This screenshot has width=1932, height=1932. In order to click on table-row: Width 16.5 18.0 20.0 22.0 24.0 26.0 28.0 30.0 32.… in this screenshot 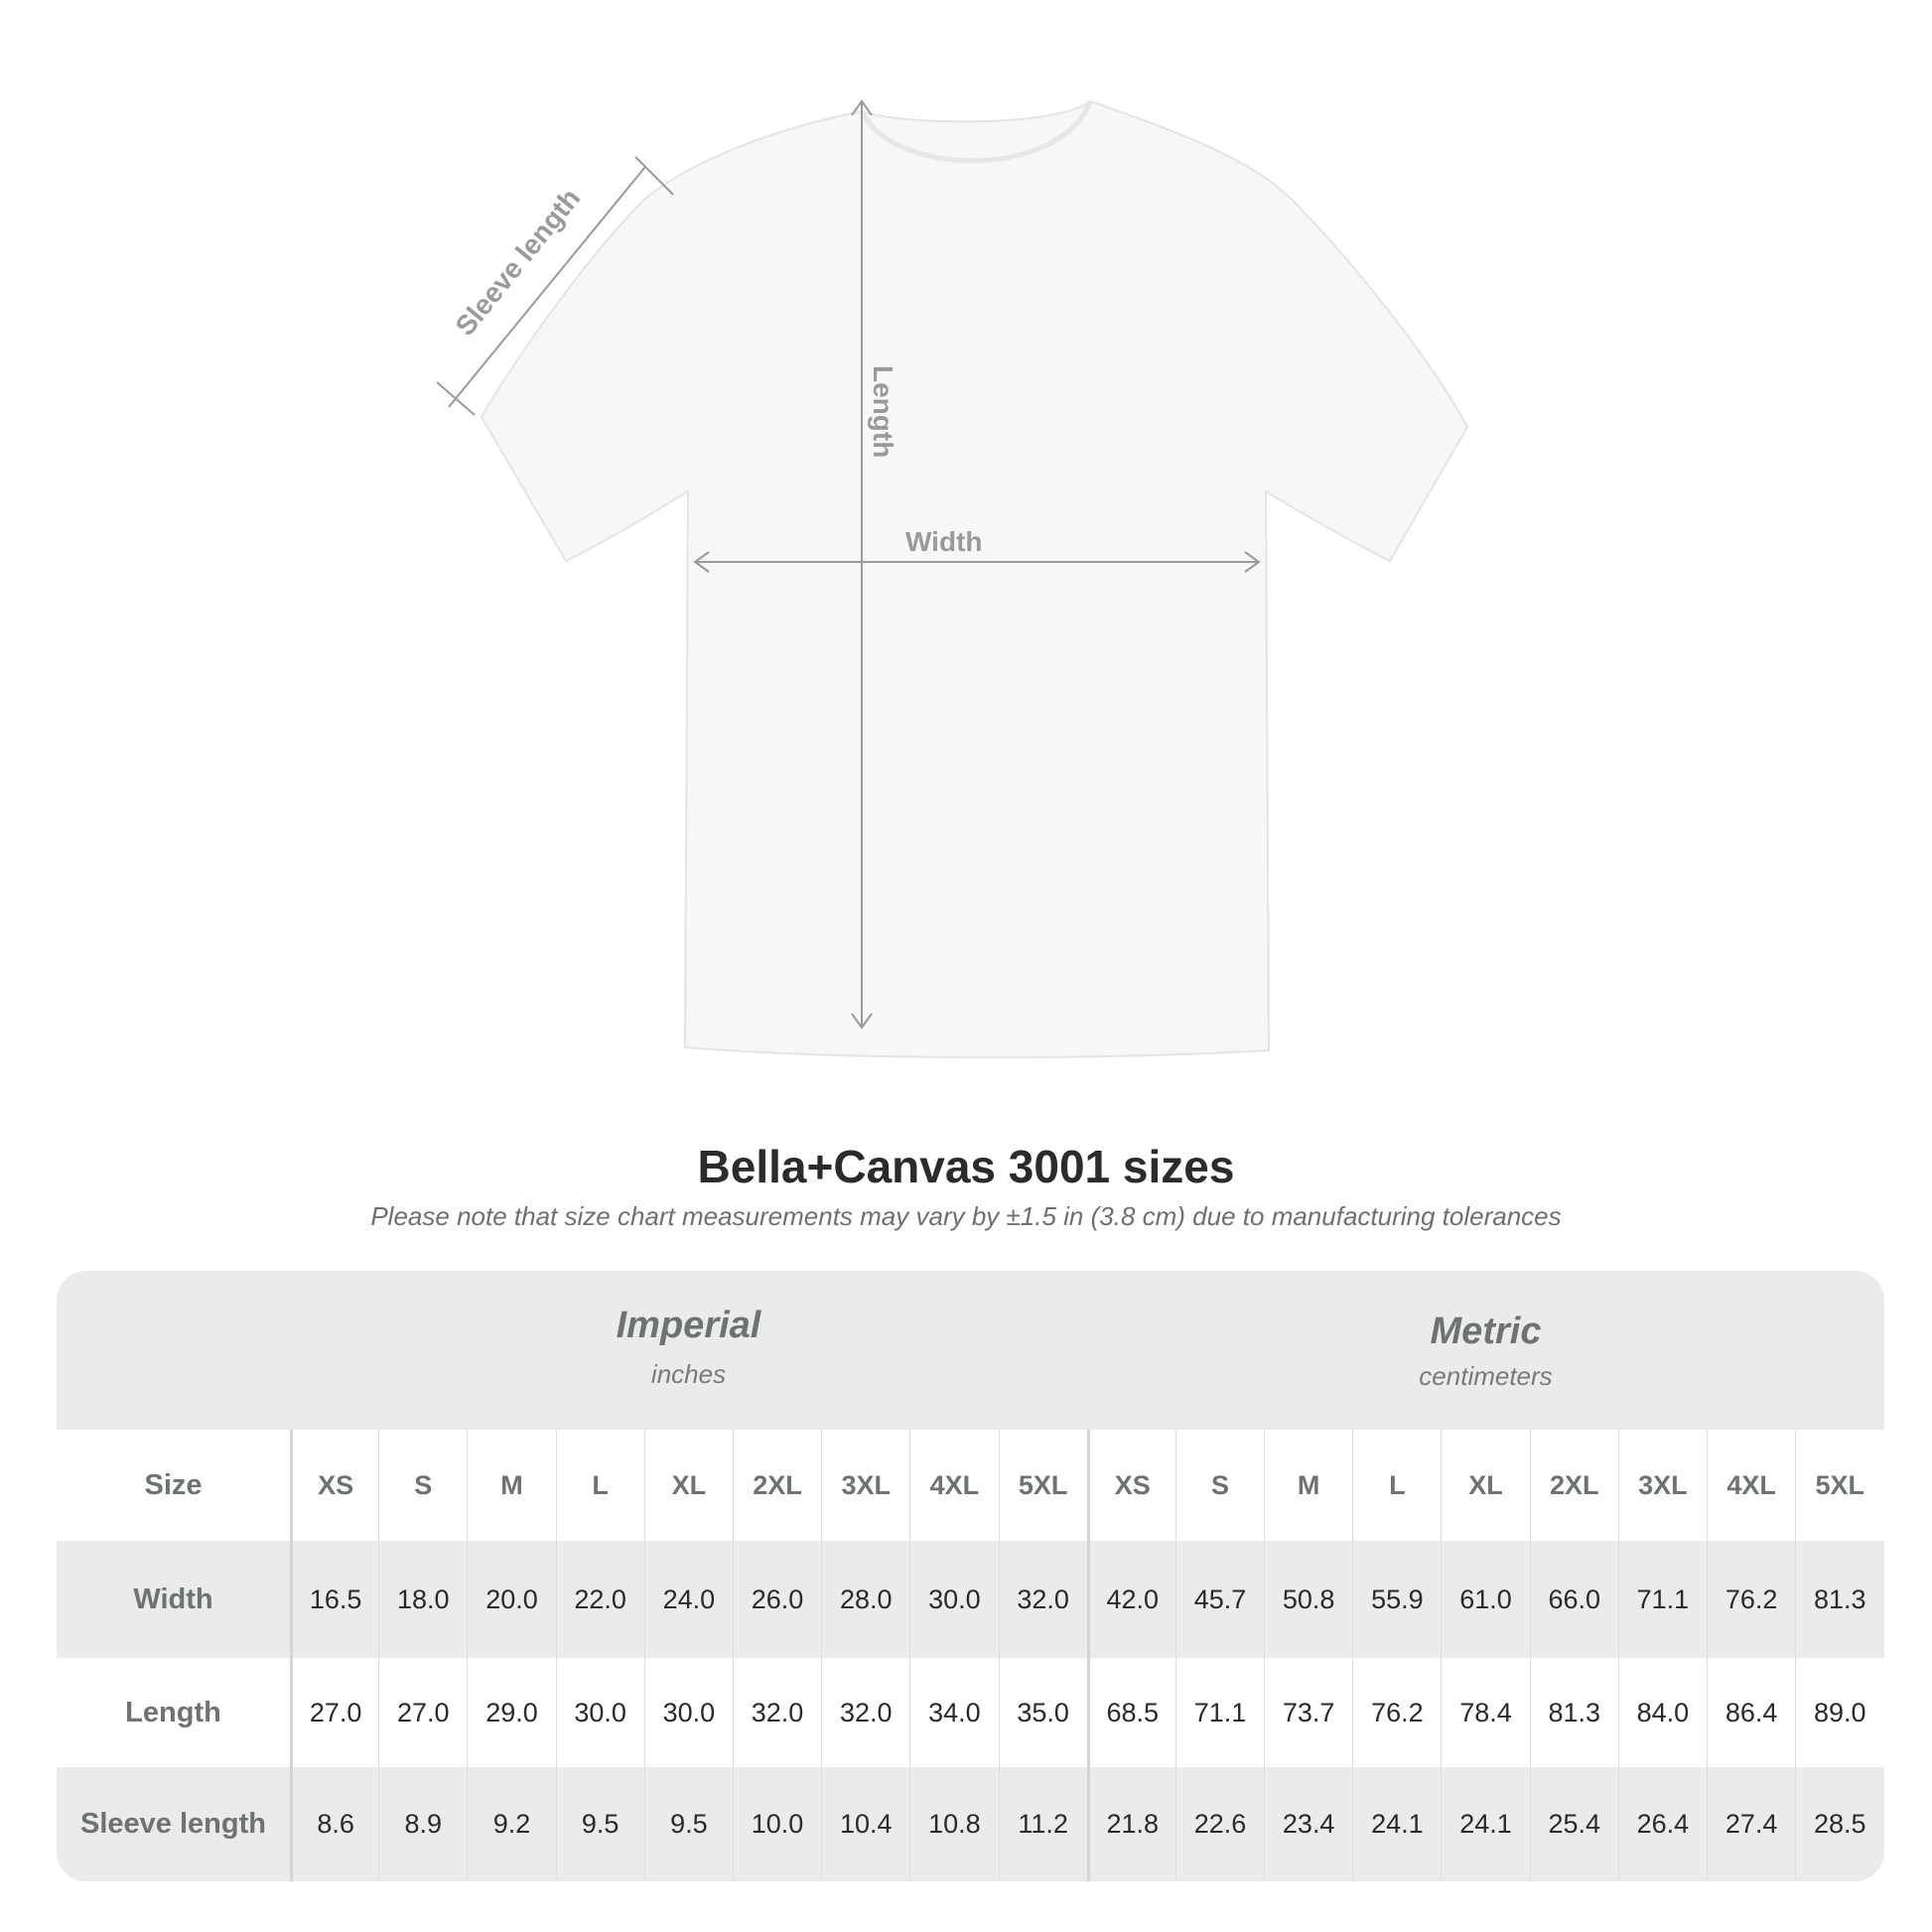, I will do `click(971, 1600)`.